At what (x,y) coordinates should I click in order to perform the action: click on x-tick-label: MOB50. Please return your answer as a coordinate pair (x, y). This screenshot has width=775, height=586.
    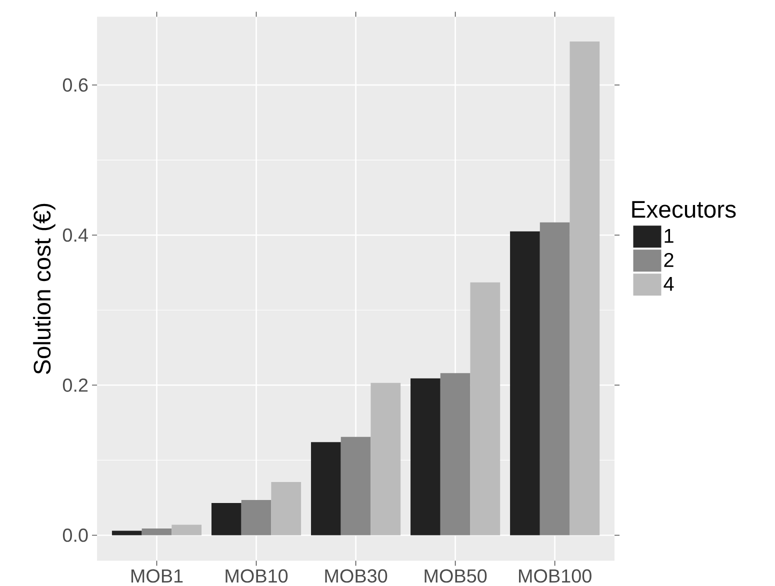
    Looking at the image, I should click on (455, 576).